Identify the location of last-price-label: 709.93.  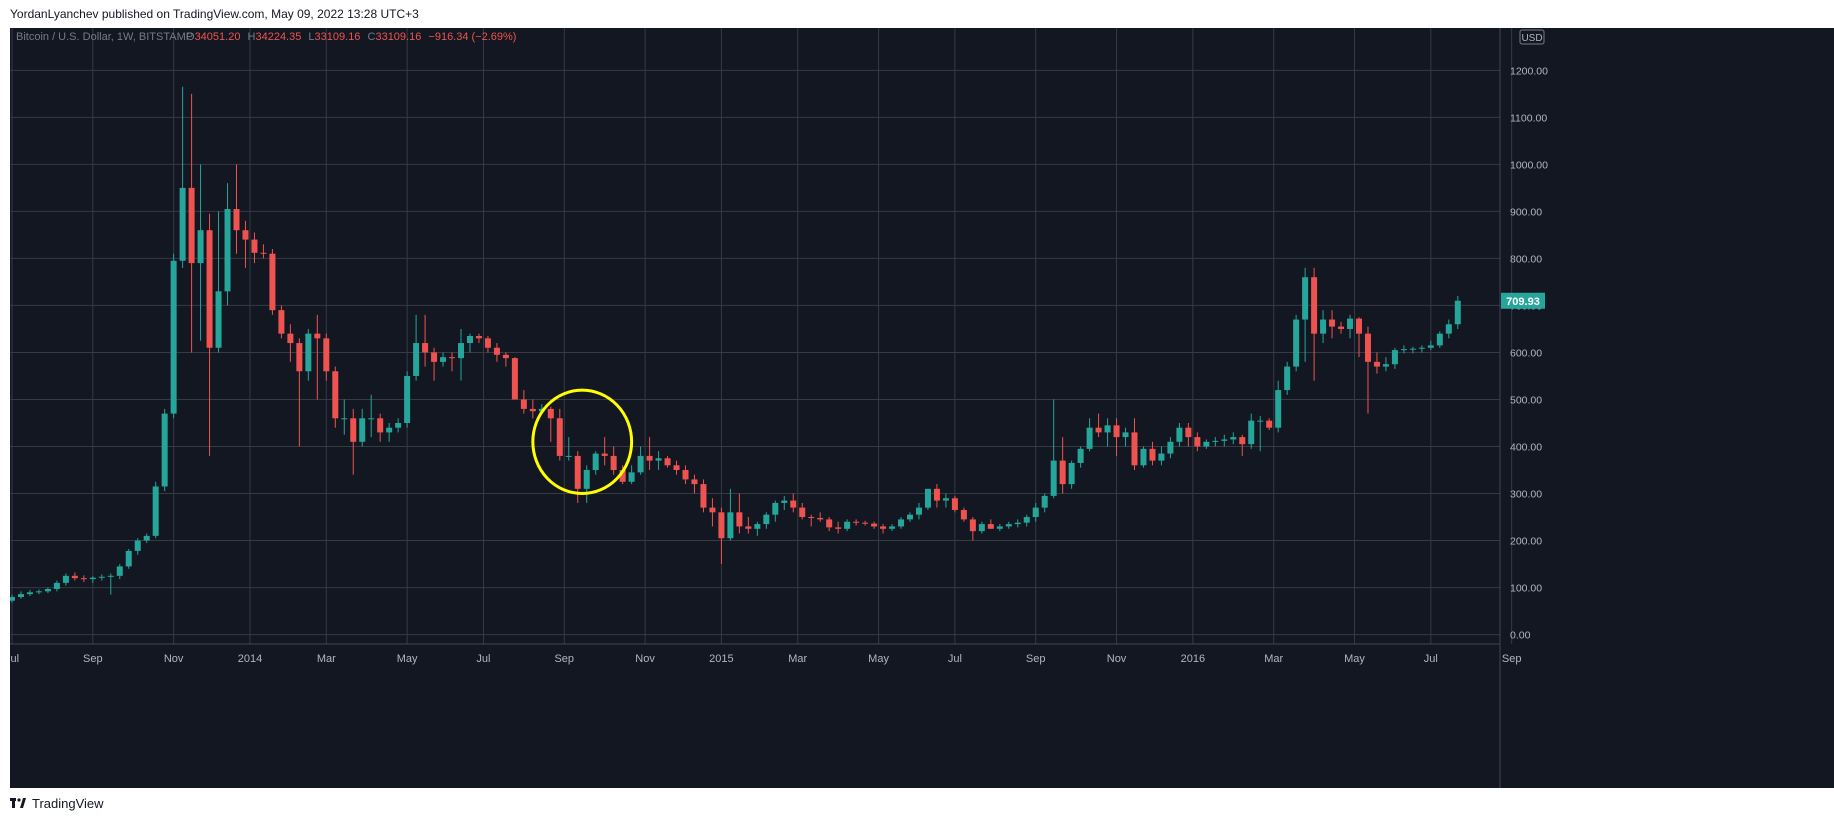
(1523, 302).